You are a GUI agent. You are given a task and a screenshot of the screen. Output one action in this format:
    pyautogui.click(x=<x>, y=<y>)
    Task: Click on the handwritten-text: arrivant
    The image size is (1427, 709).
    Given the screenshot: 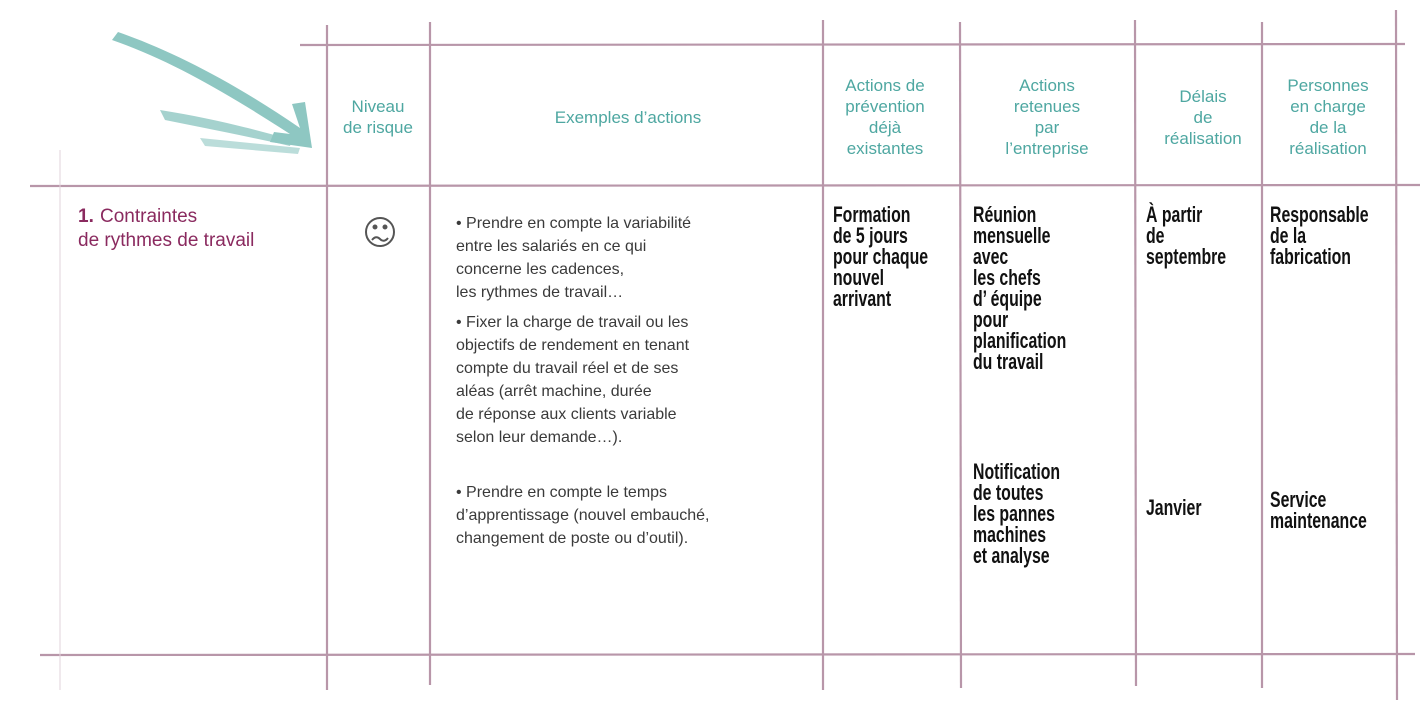 What is the action you would take?
    pyautogui.click(x=862, y=298)
    